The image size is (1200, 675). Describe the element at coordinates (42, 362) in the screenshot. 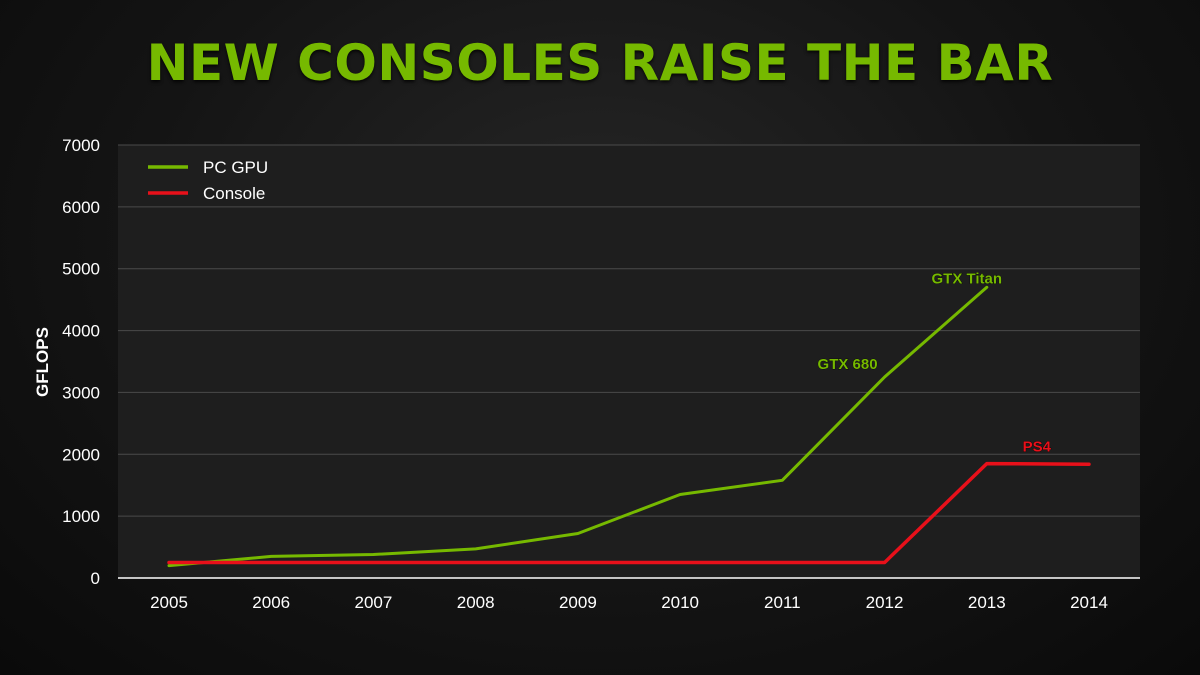

I see `y-axis-label: GFLOPS` at that location.